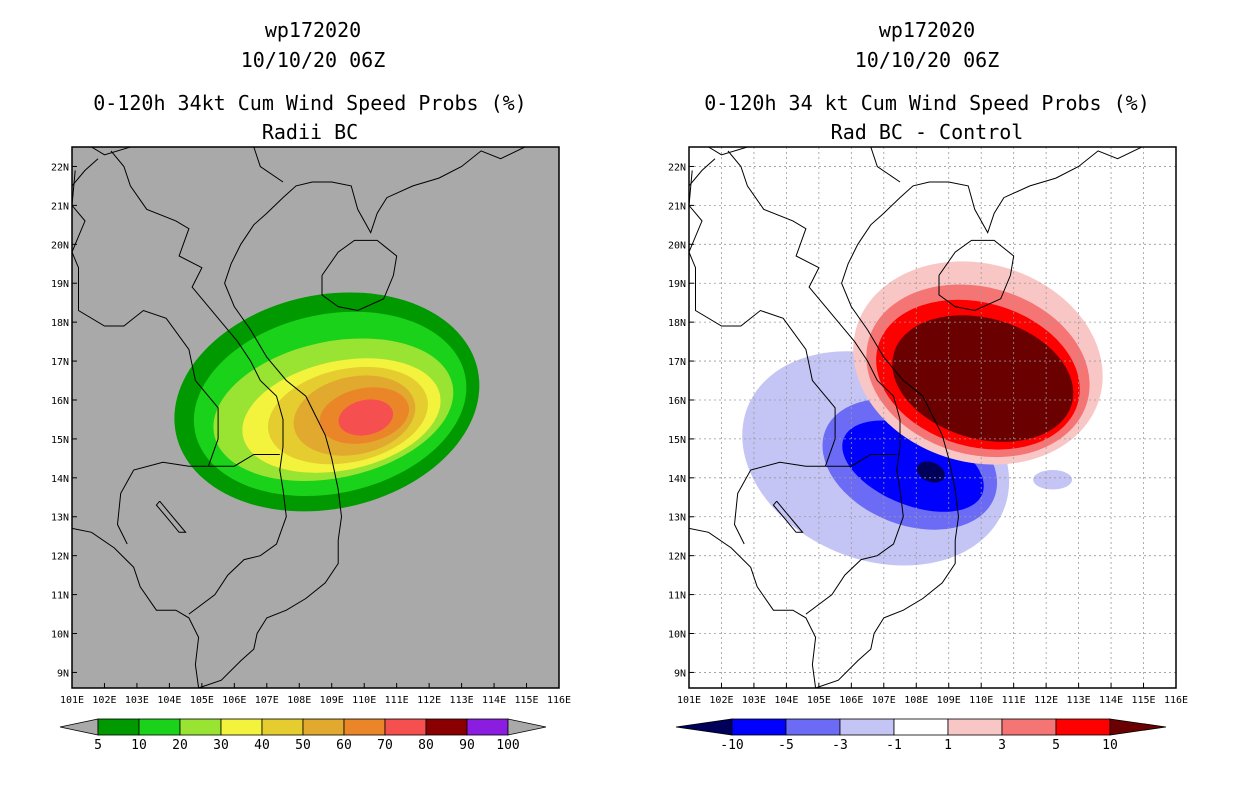  Describe the element at coordinates (731, 745) in the screenshot. I see `colorbar-label: -10` at that location.